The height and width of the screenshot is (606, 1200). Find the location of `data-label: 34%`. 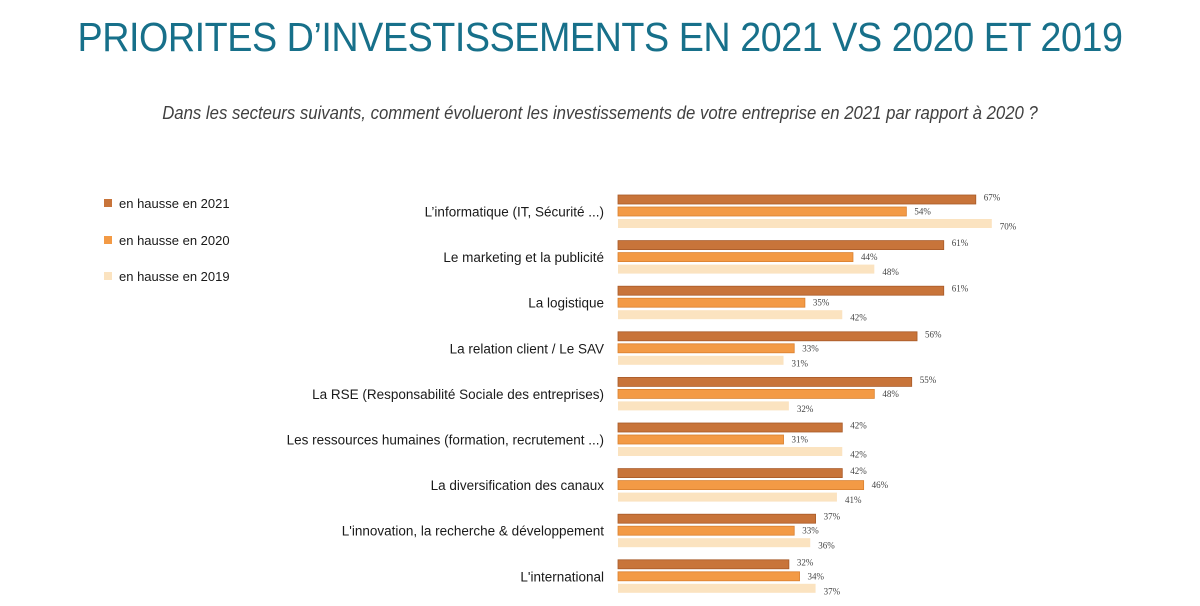

data-label: 34% is located at coordinates (816, 576).